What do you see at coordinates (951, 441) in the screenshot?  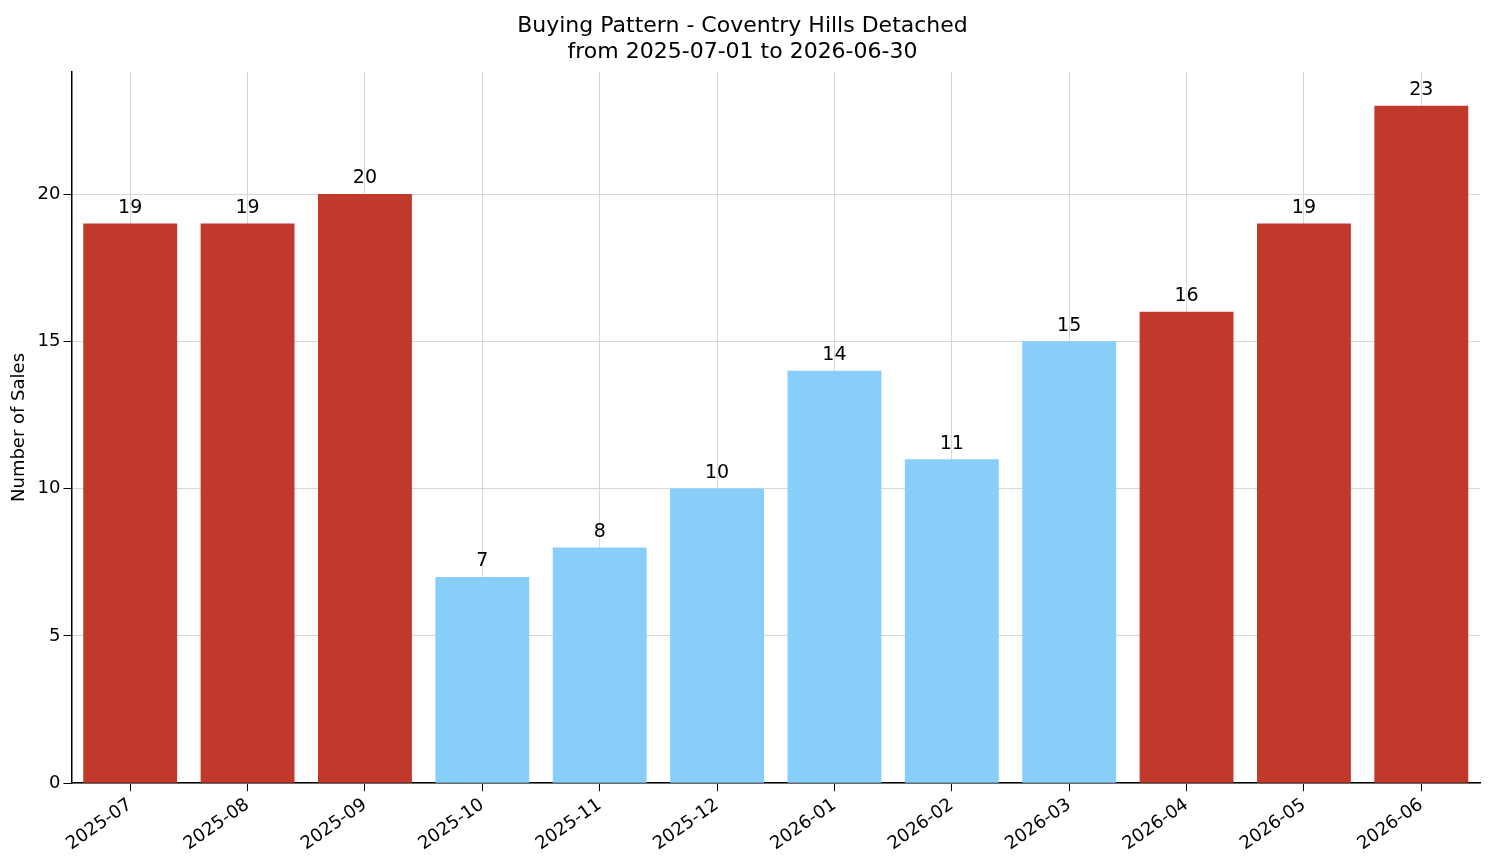 I see `data-label: 11` at bounding box center [951, 441].